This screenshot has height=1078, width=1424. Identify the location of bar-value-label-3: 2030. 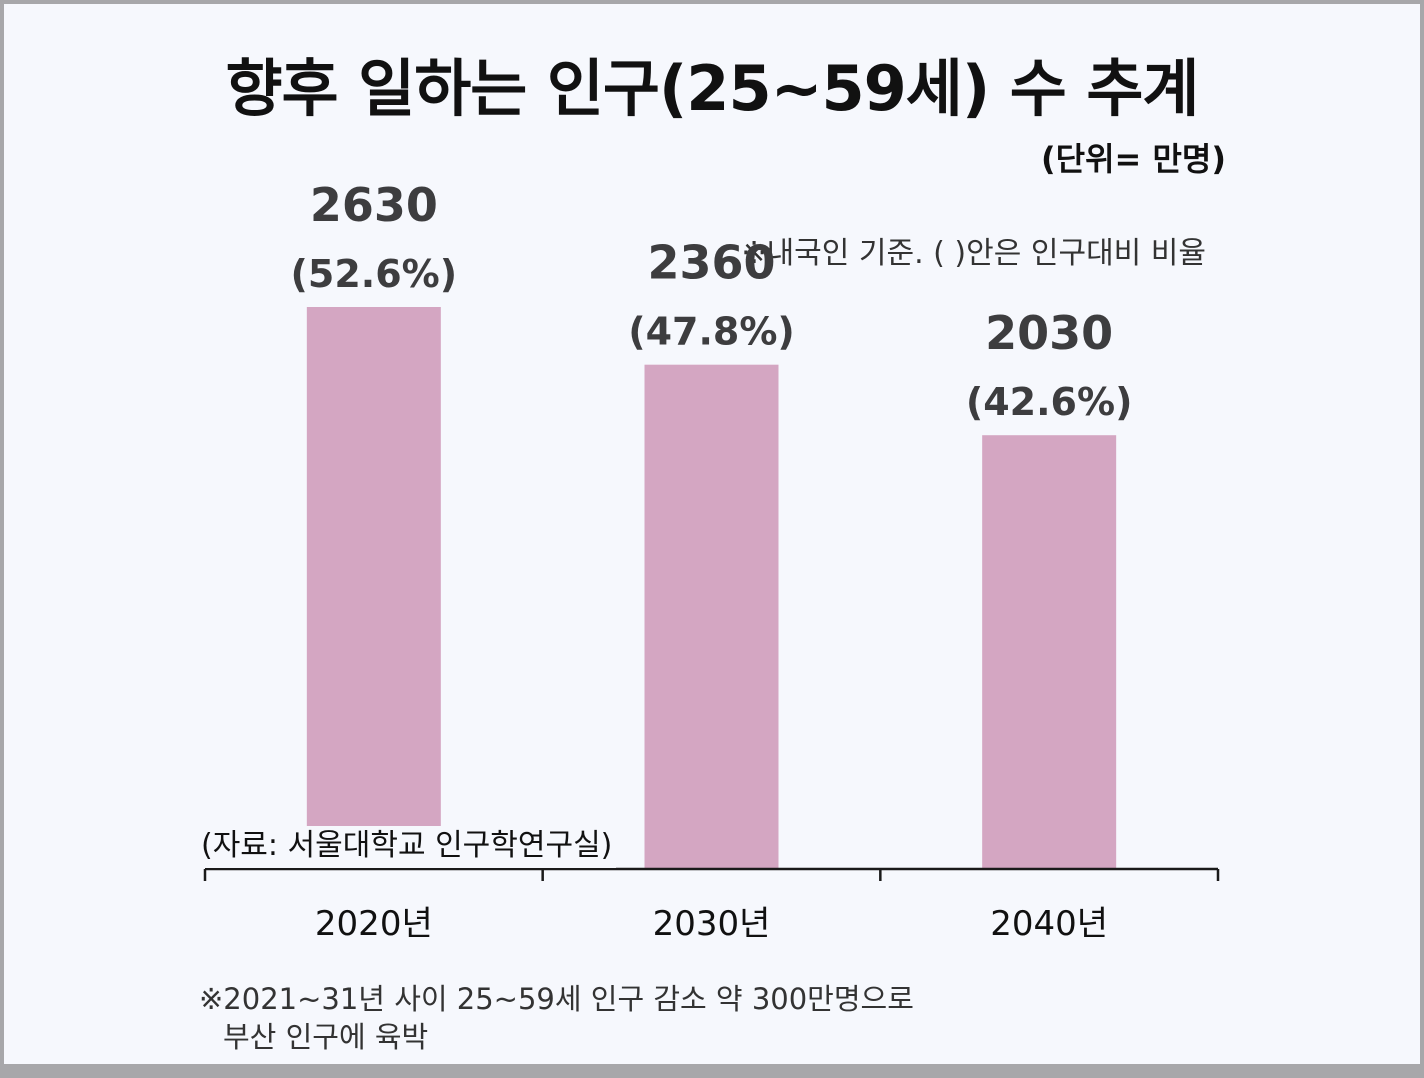
(1049, 333).